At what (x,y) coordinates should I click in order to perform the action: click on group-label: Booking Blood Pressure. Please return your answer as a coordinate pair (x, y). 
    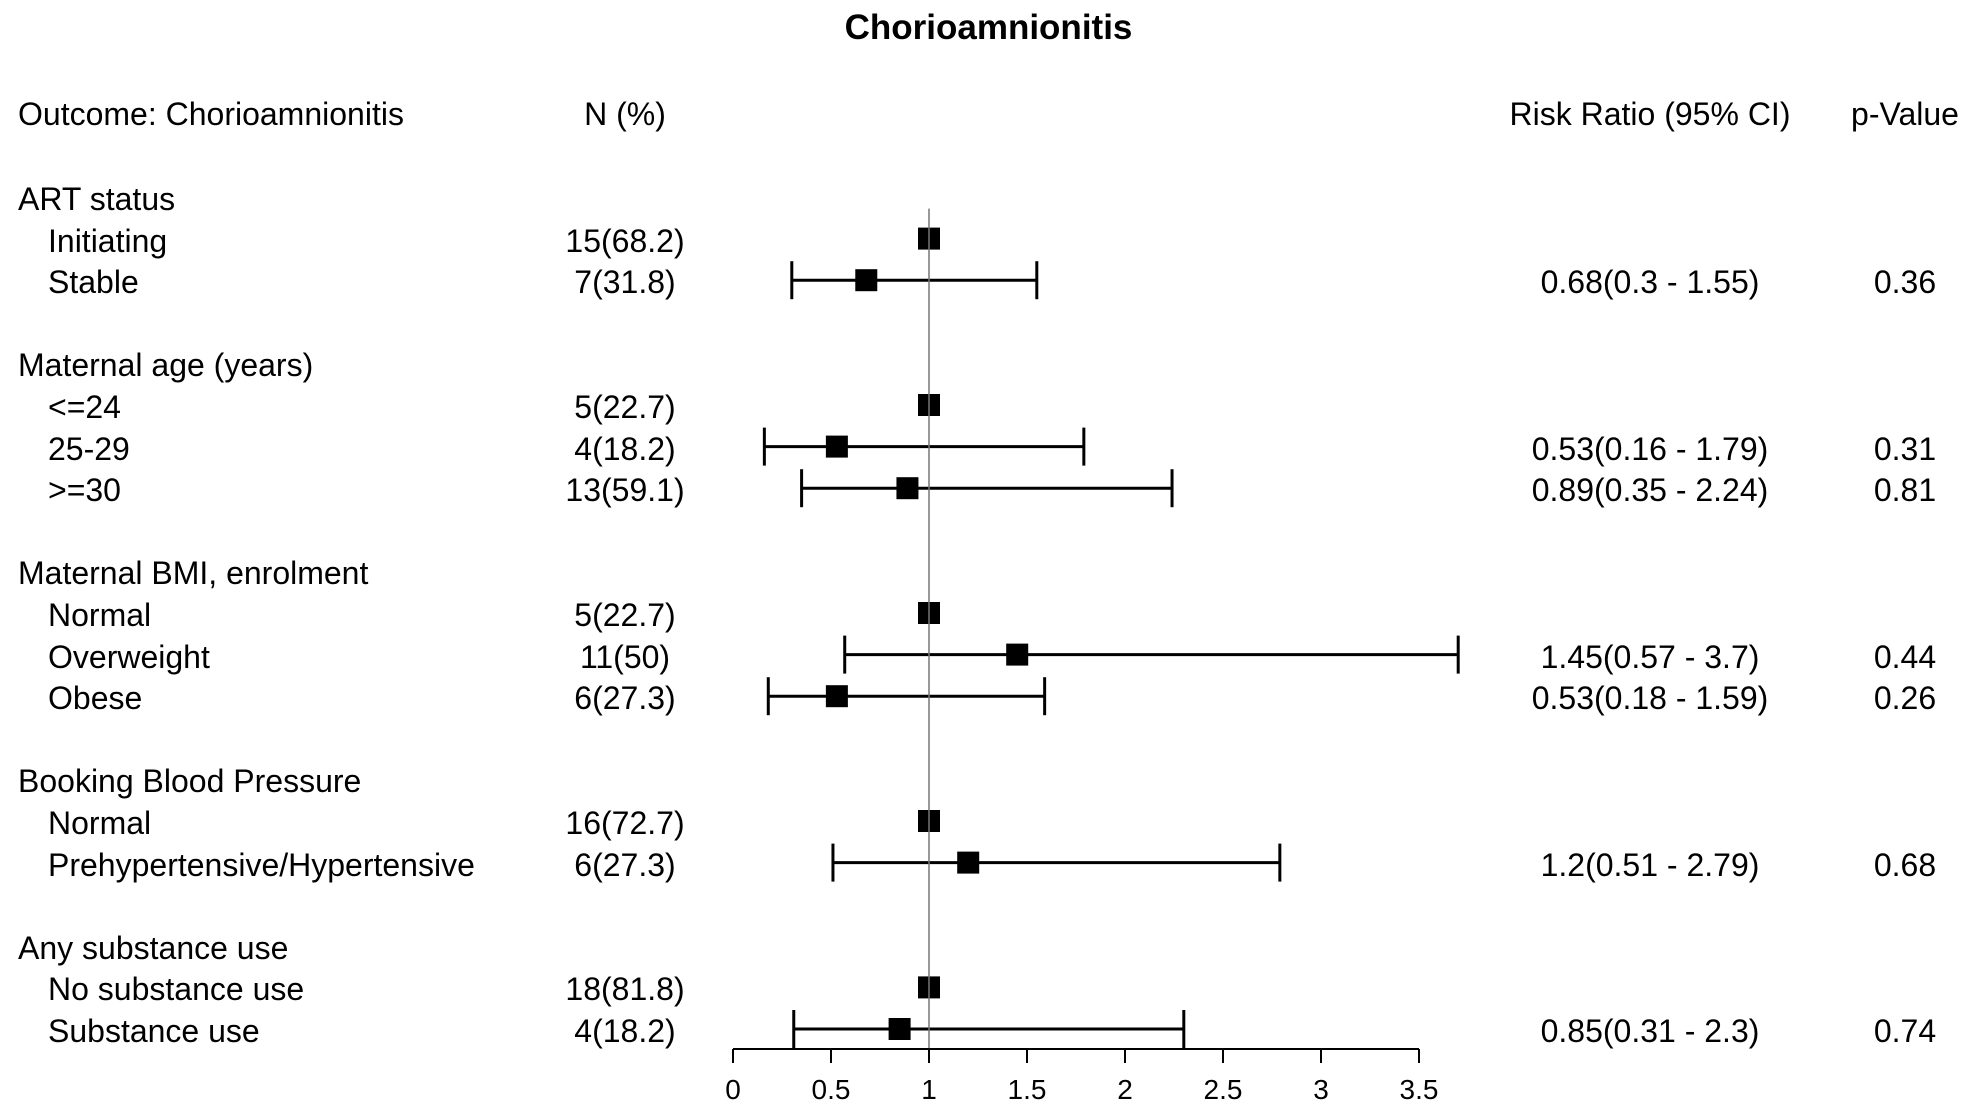
    Looking at the image, I should click on (190, 781).